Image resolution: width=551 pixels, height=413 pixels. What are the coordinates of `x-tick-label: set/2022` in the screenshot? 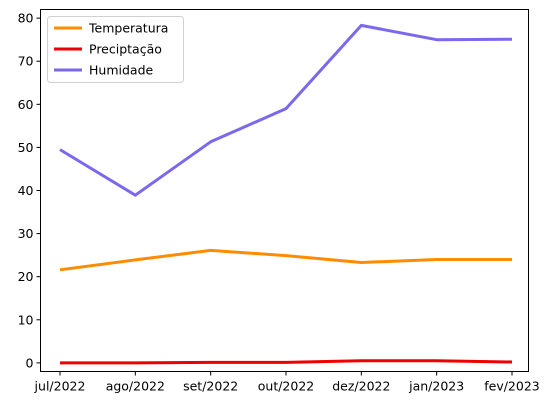 It's located at (210, 386).